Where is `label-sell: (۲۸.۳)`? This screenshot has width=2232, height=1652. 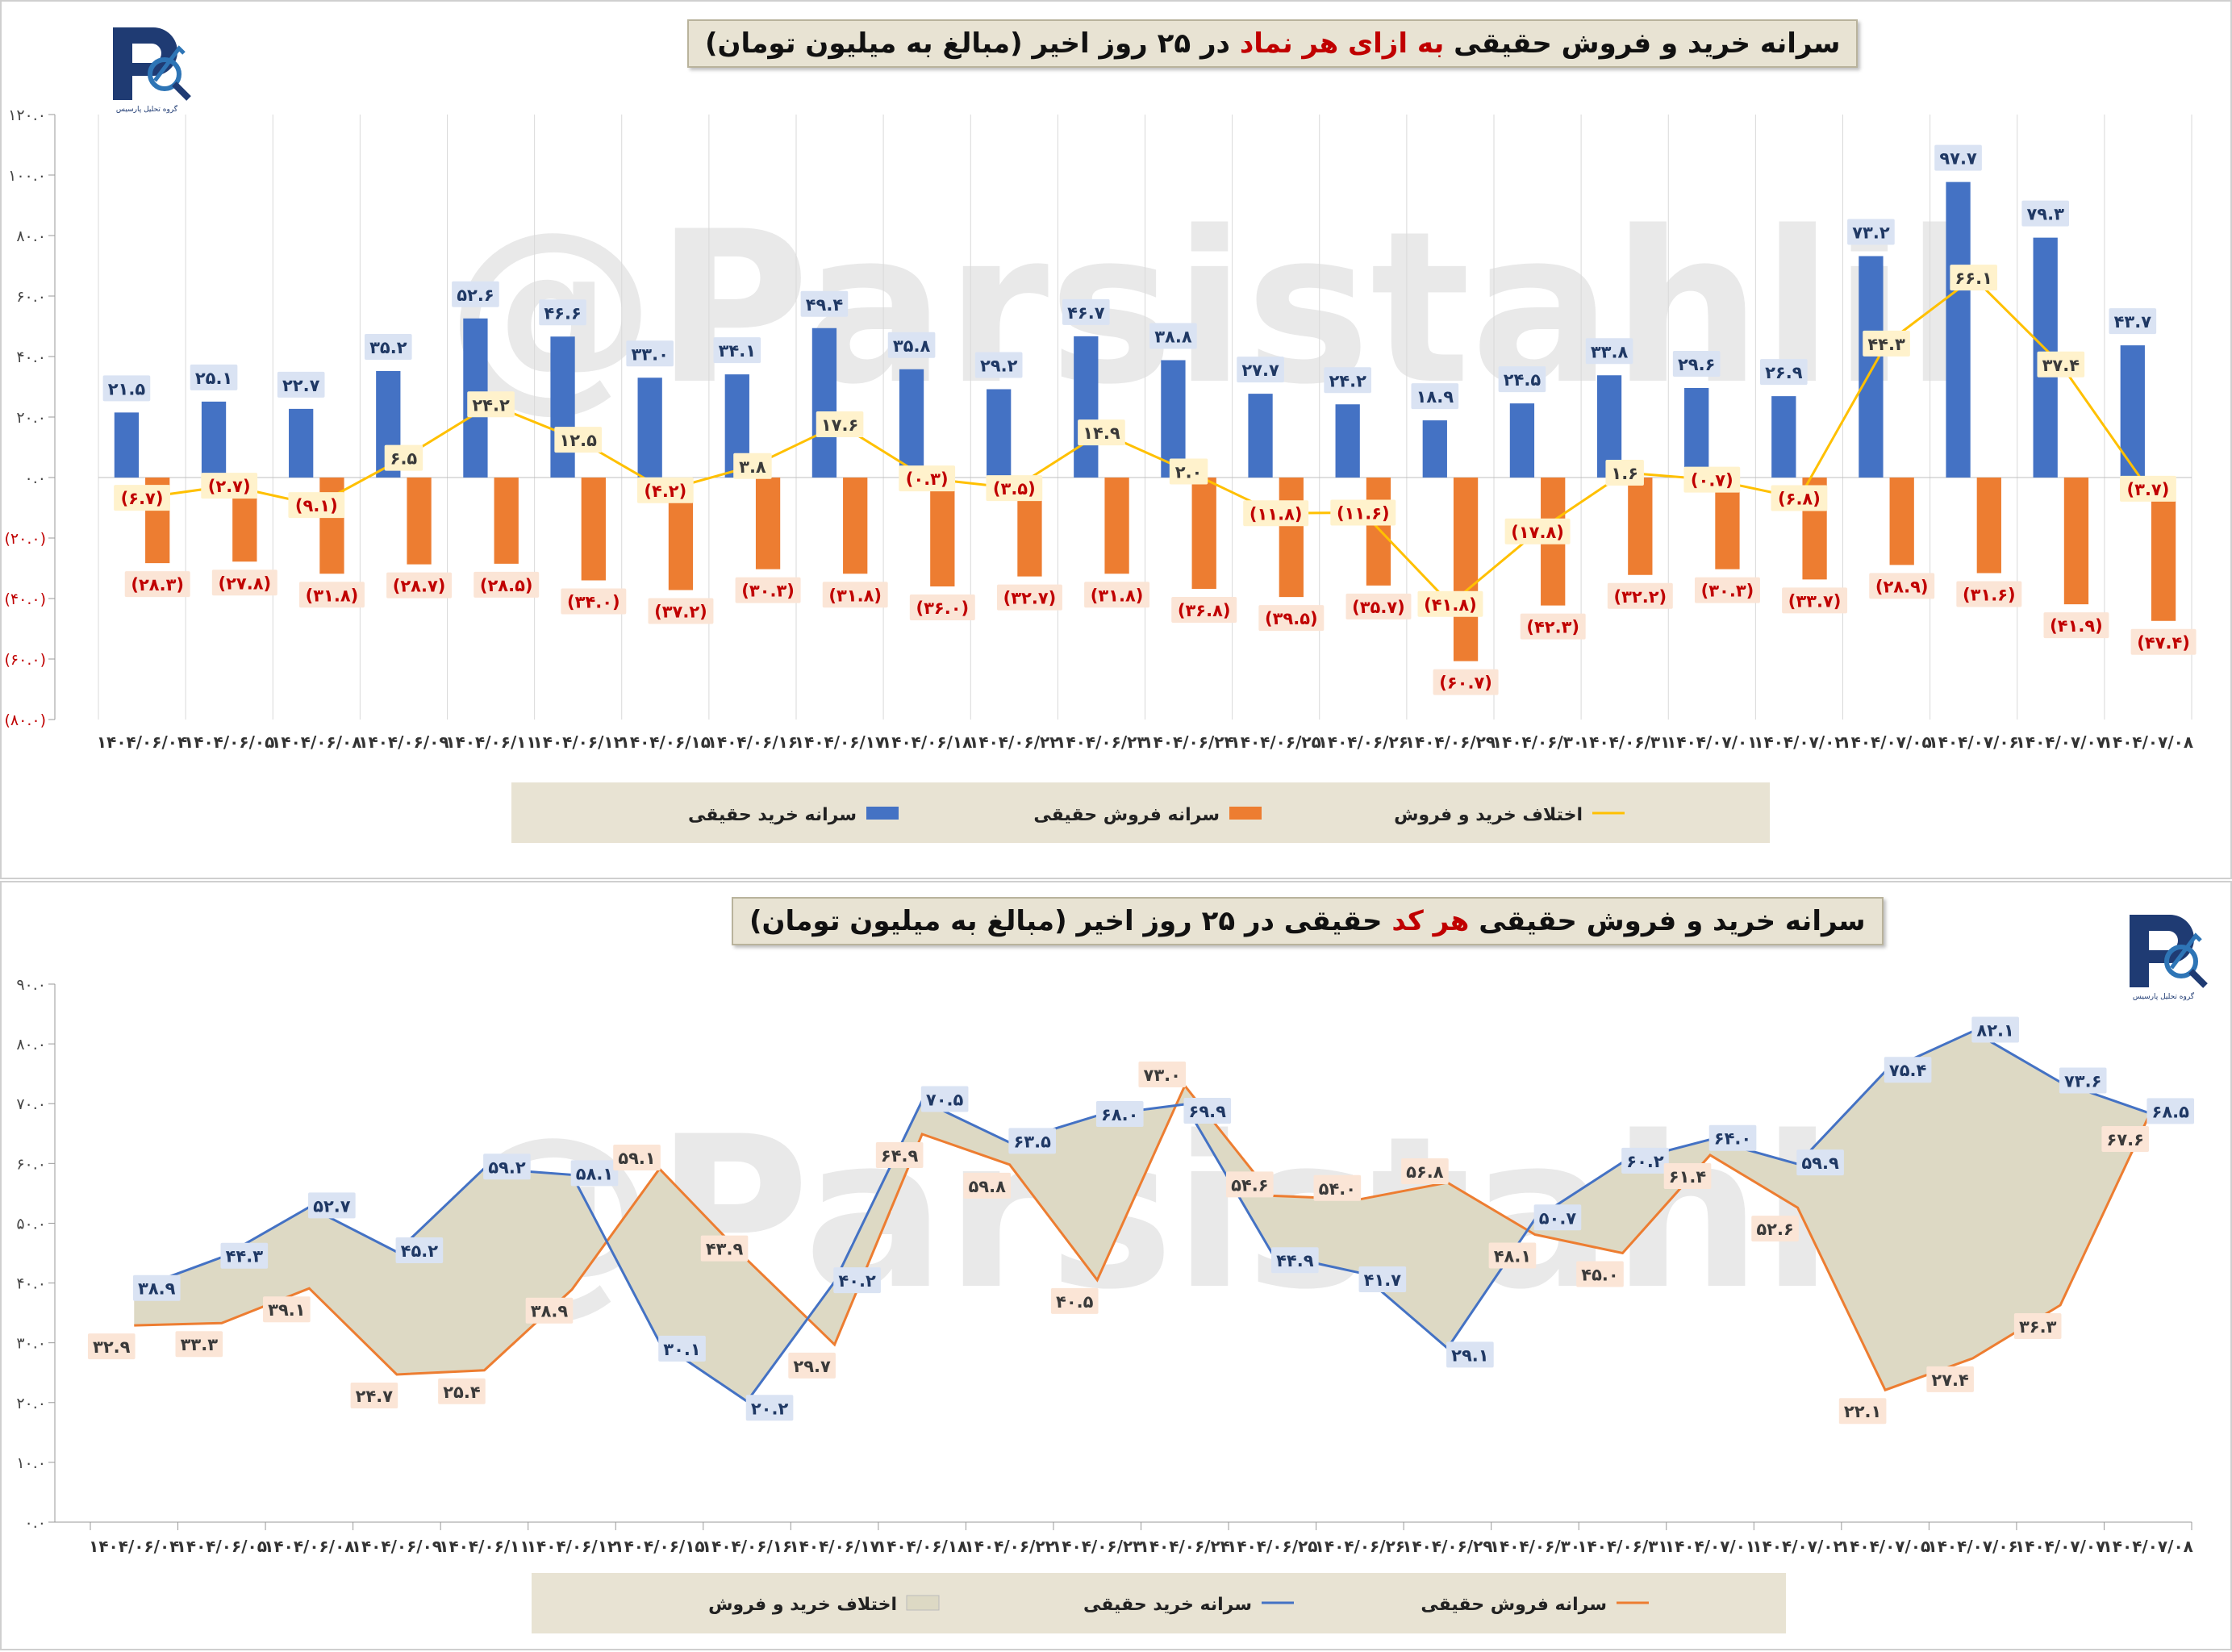 label-sell: (۲۸.۳) is located at coordinates (157, 584).